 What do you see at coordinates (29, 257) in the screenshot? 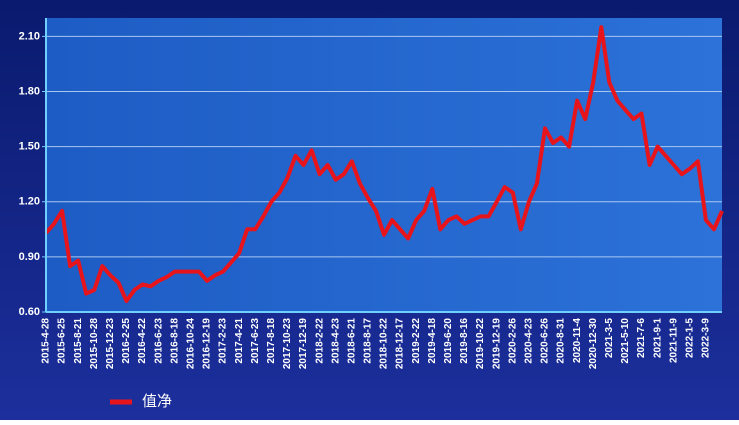
I see `y-tick-label: 0.90` at bounding box center [29, 257].